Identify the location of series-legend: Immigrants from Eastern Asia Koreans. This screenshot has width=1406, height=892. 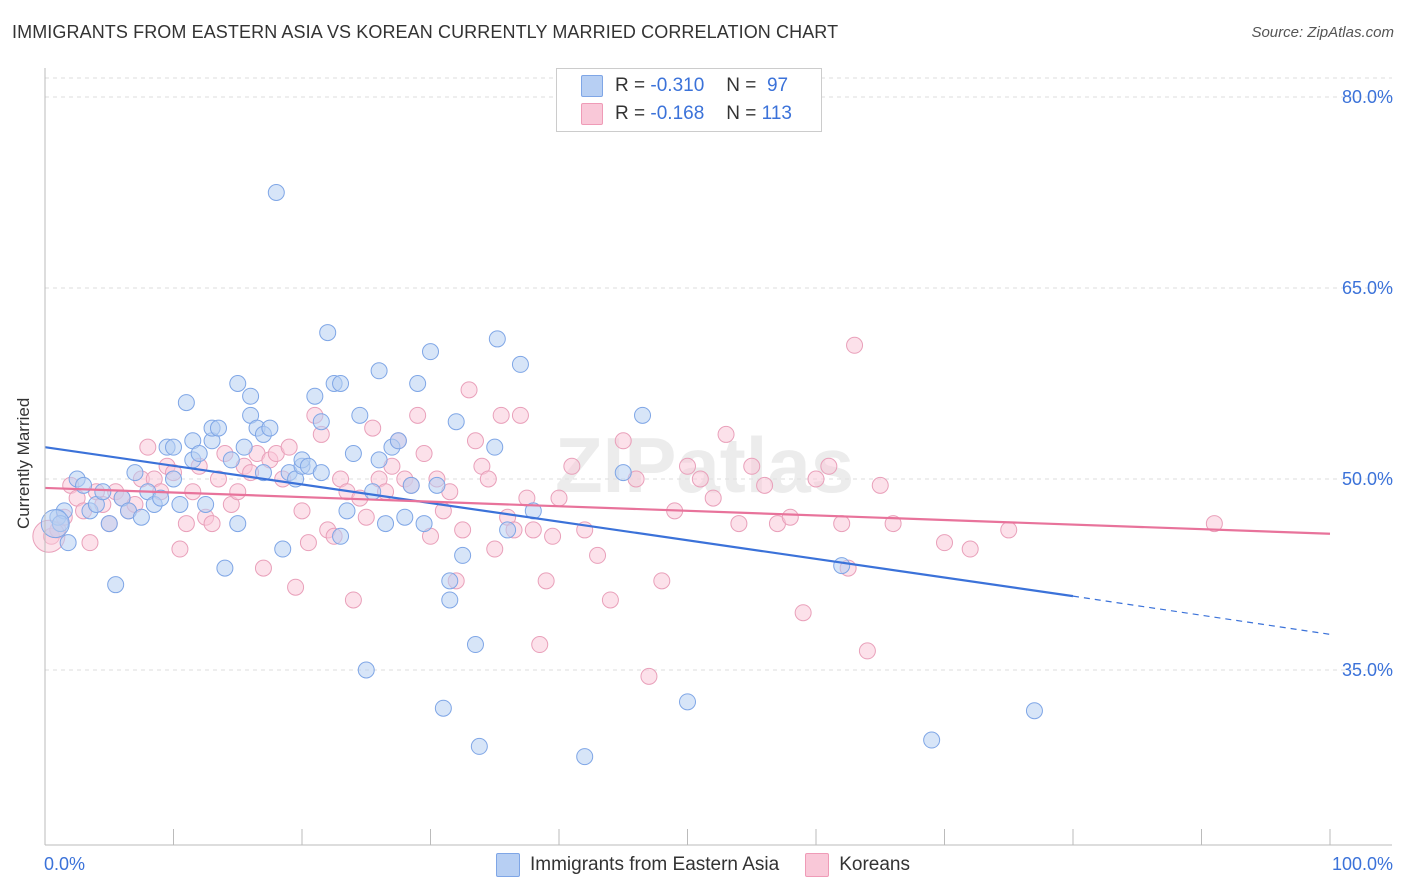
(703, 865).